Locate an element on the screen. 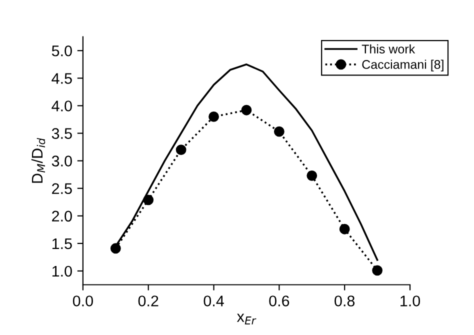 The height and width of the screenshot is (335, 474). legend-label: This work is located at coordinates (389, 49).